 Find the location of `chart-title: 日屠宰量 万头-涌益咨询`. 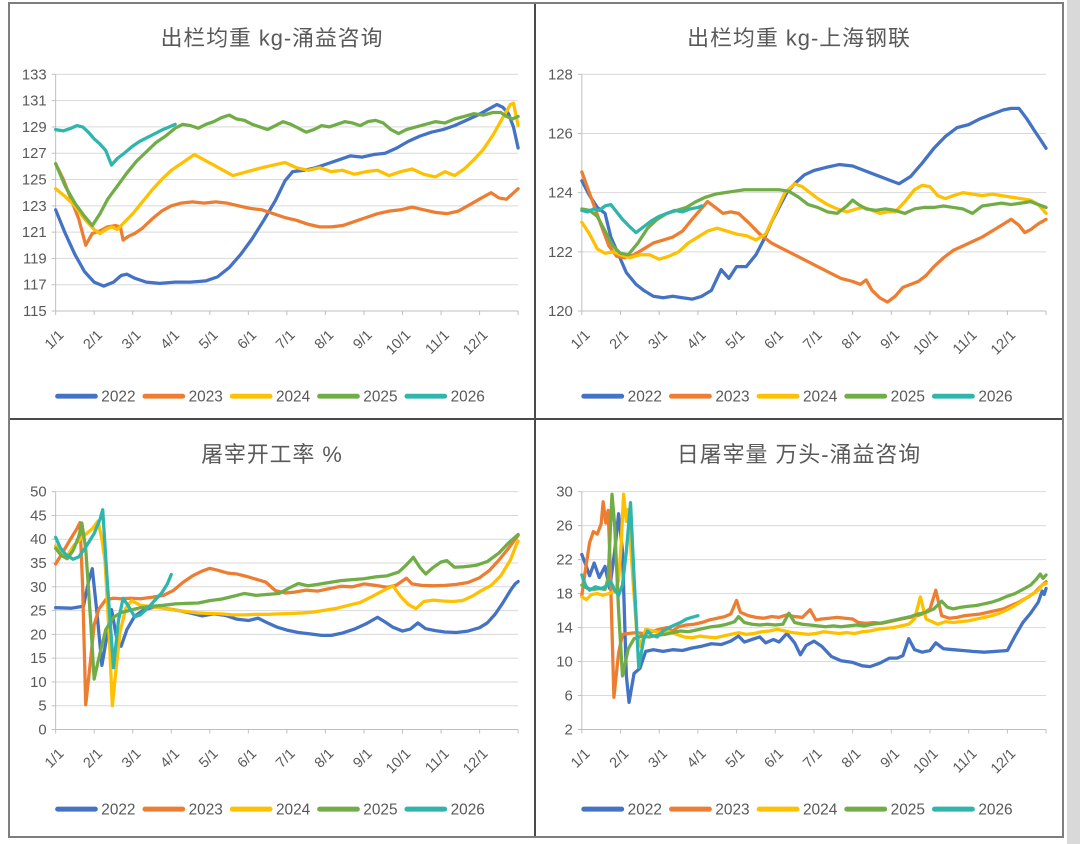

chart-title: 日屠宰量 万头-涌益咨询 is located at coordinates (799, 454).